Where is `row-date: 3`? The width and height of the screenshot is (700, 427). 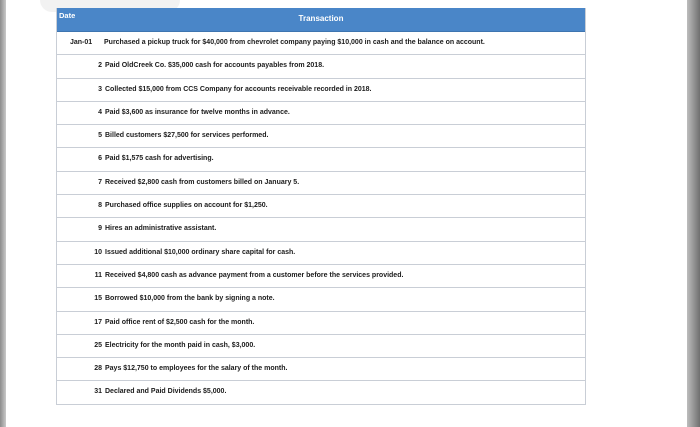
row-date: 3 is located at coordinates (100, 89).